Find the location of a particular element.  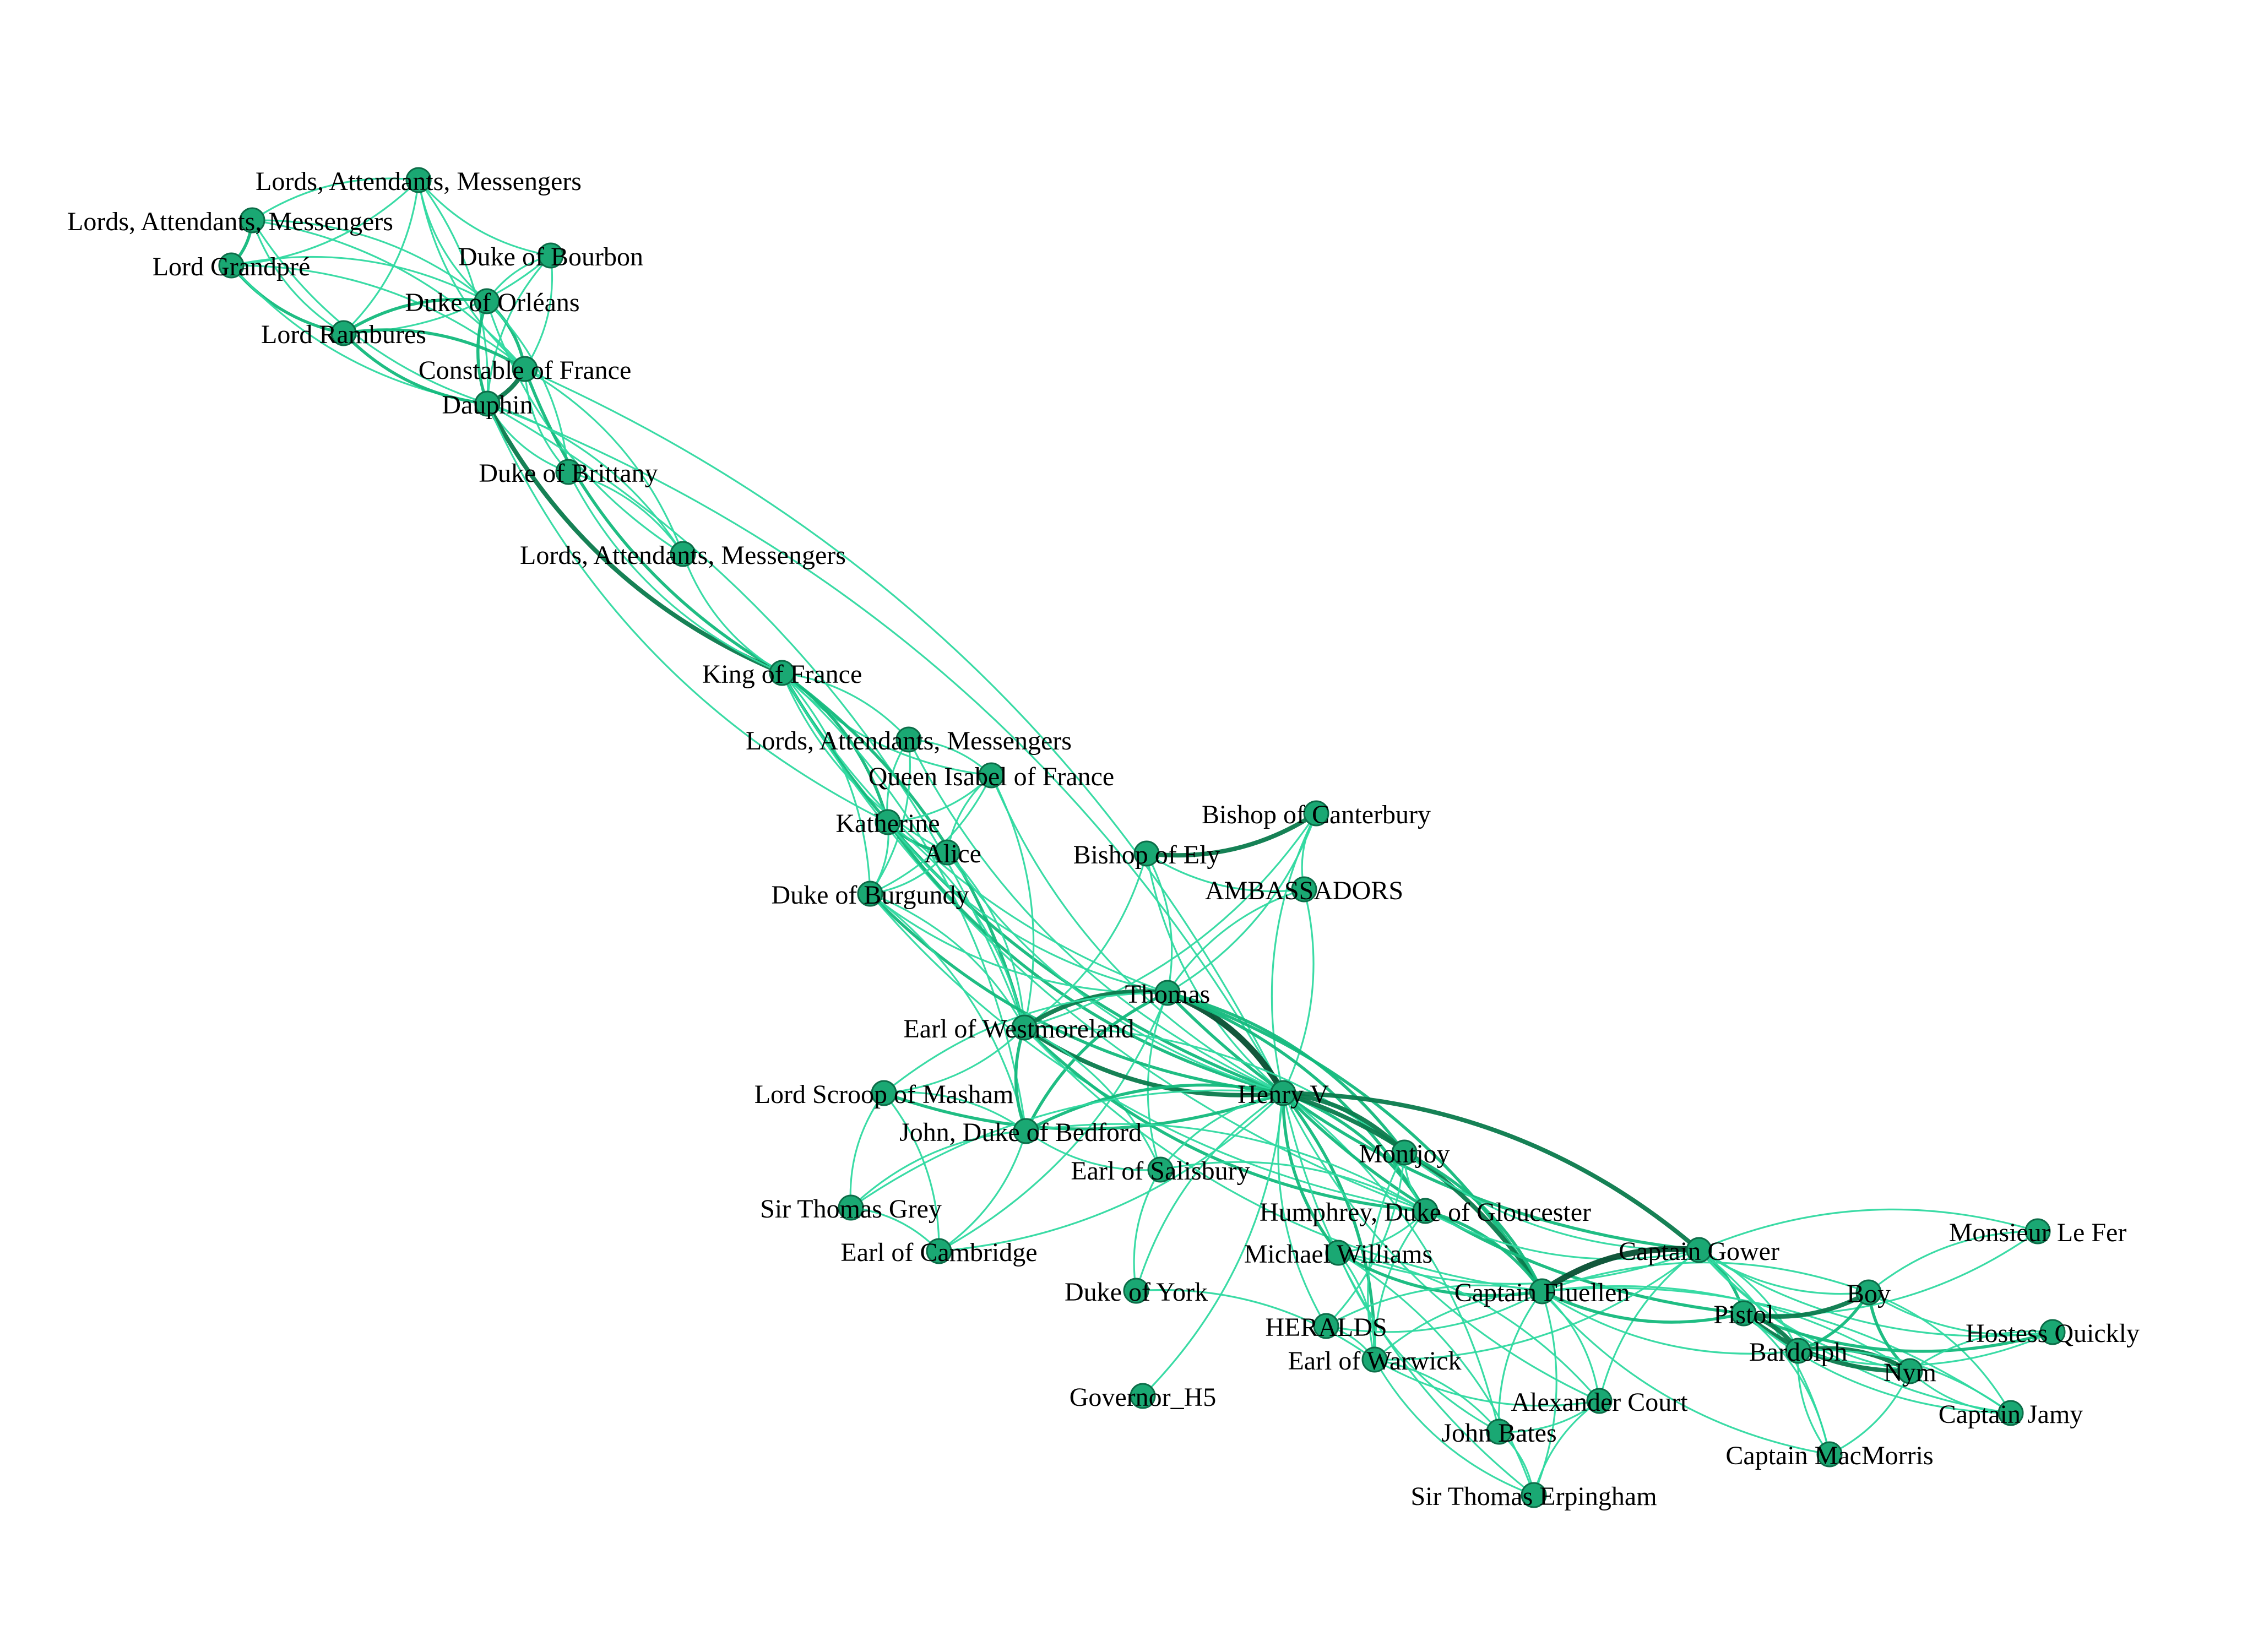

node-label-n14: Alice is located at coordinates (953, 853).